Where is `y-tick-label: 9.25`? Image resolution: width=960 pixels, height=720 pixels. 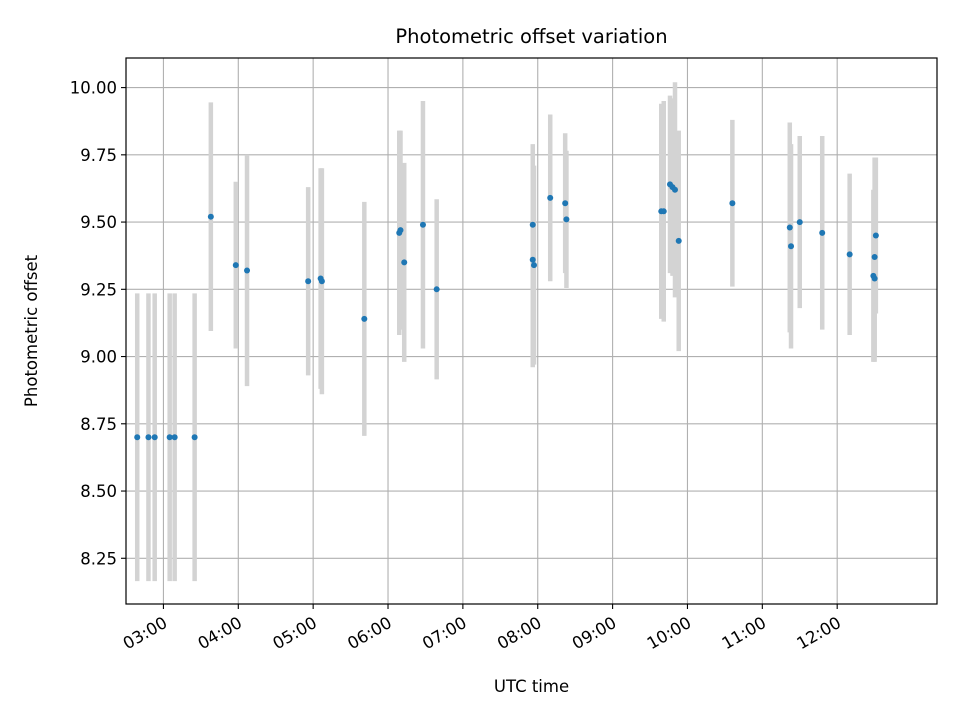
y-tick-label: 9.25 is located at coordinates (98, 289).